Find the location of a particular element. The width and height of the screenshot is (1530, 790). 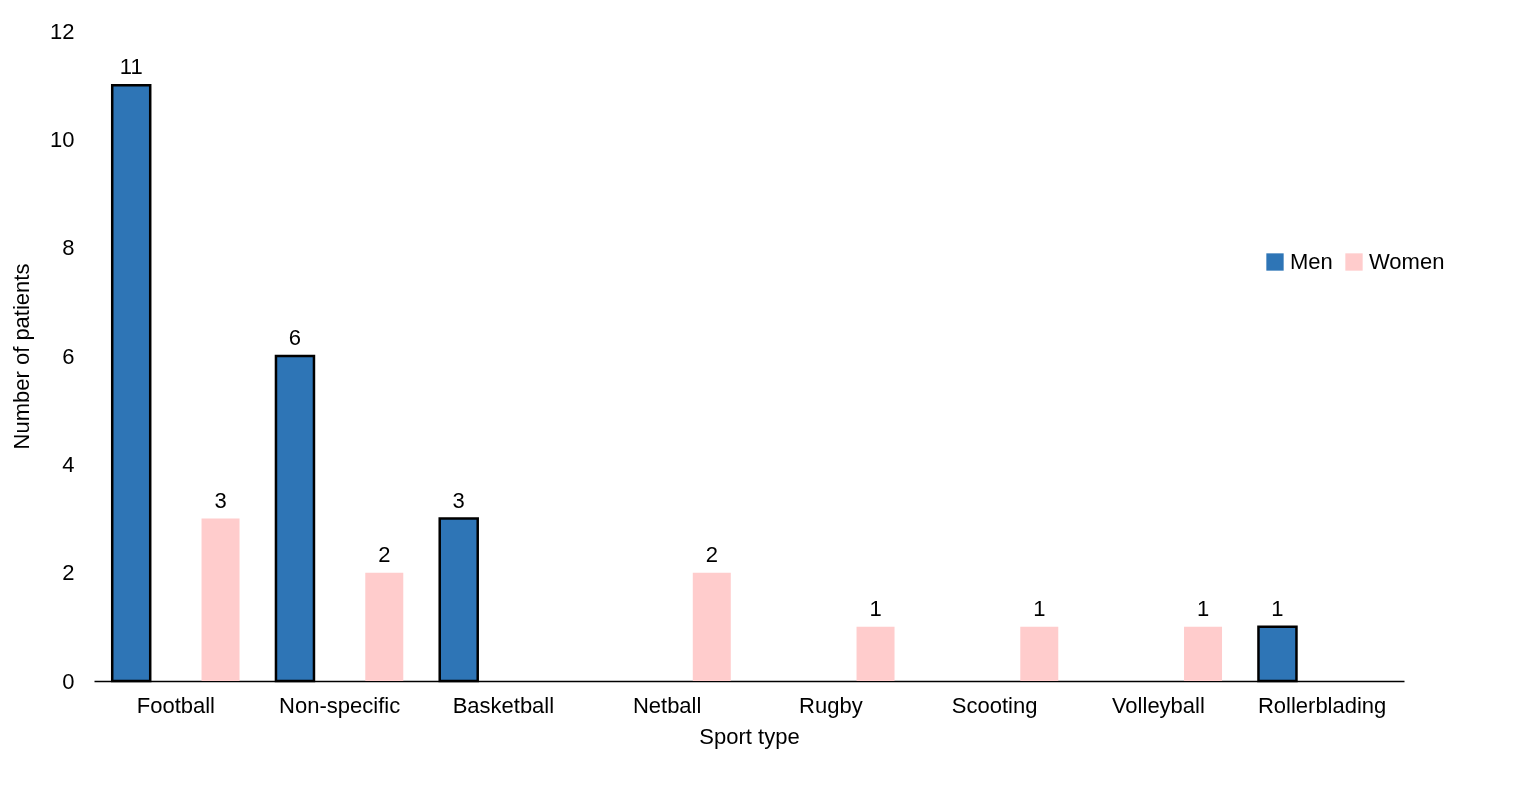

y-tick-label: 12 is located at coordinates (62, 31).